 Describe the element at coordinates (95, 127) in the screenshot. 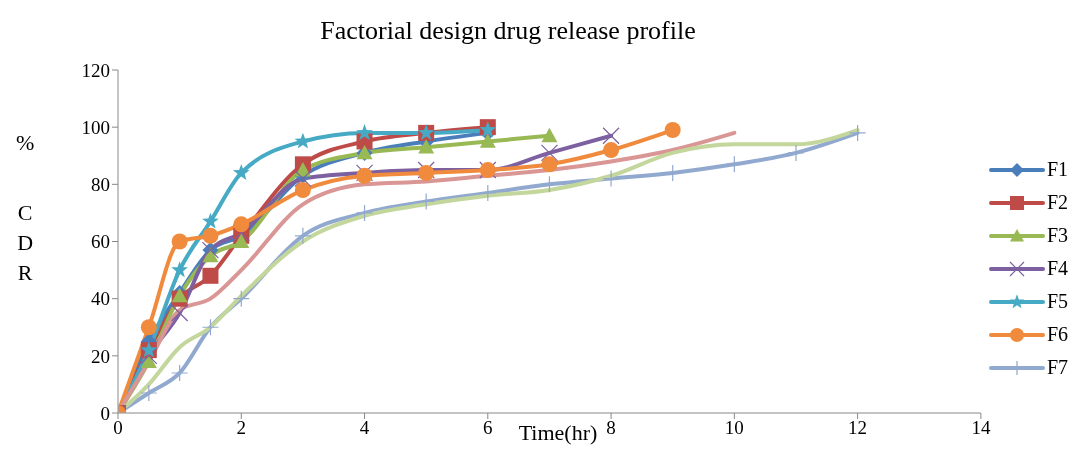

I see `y-tick-label: 100` at that location.